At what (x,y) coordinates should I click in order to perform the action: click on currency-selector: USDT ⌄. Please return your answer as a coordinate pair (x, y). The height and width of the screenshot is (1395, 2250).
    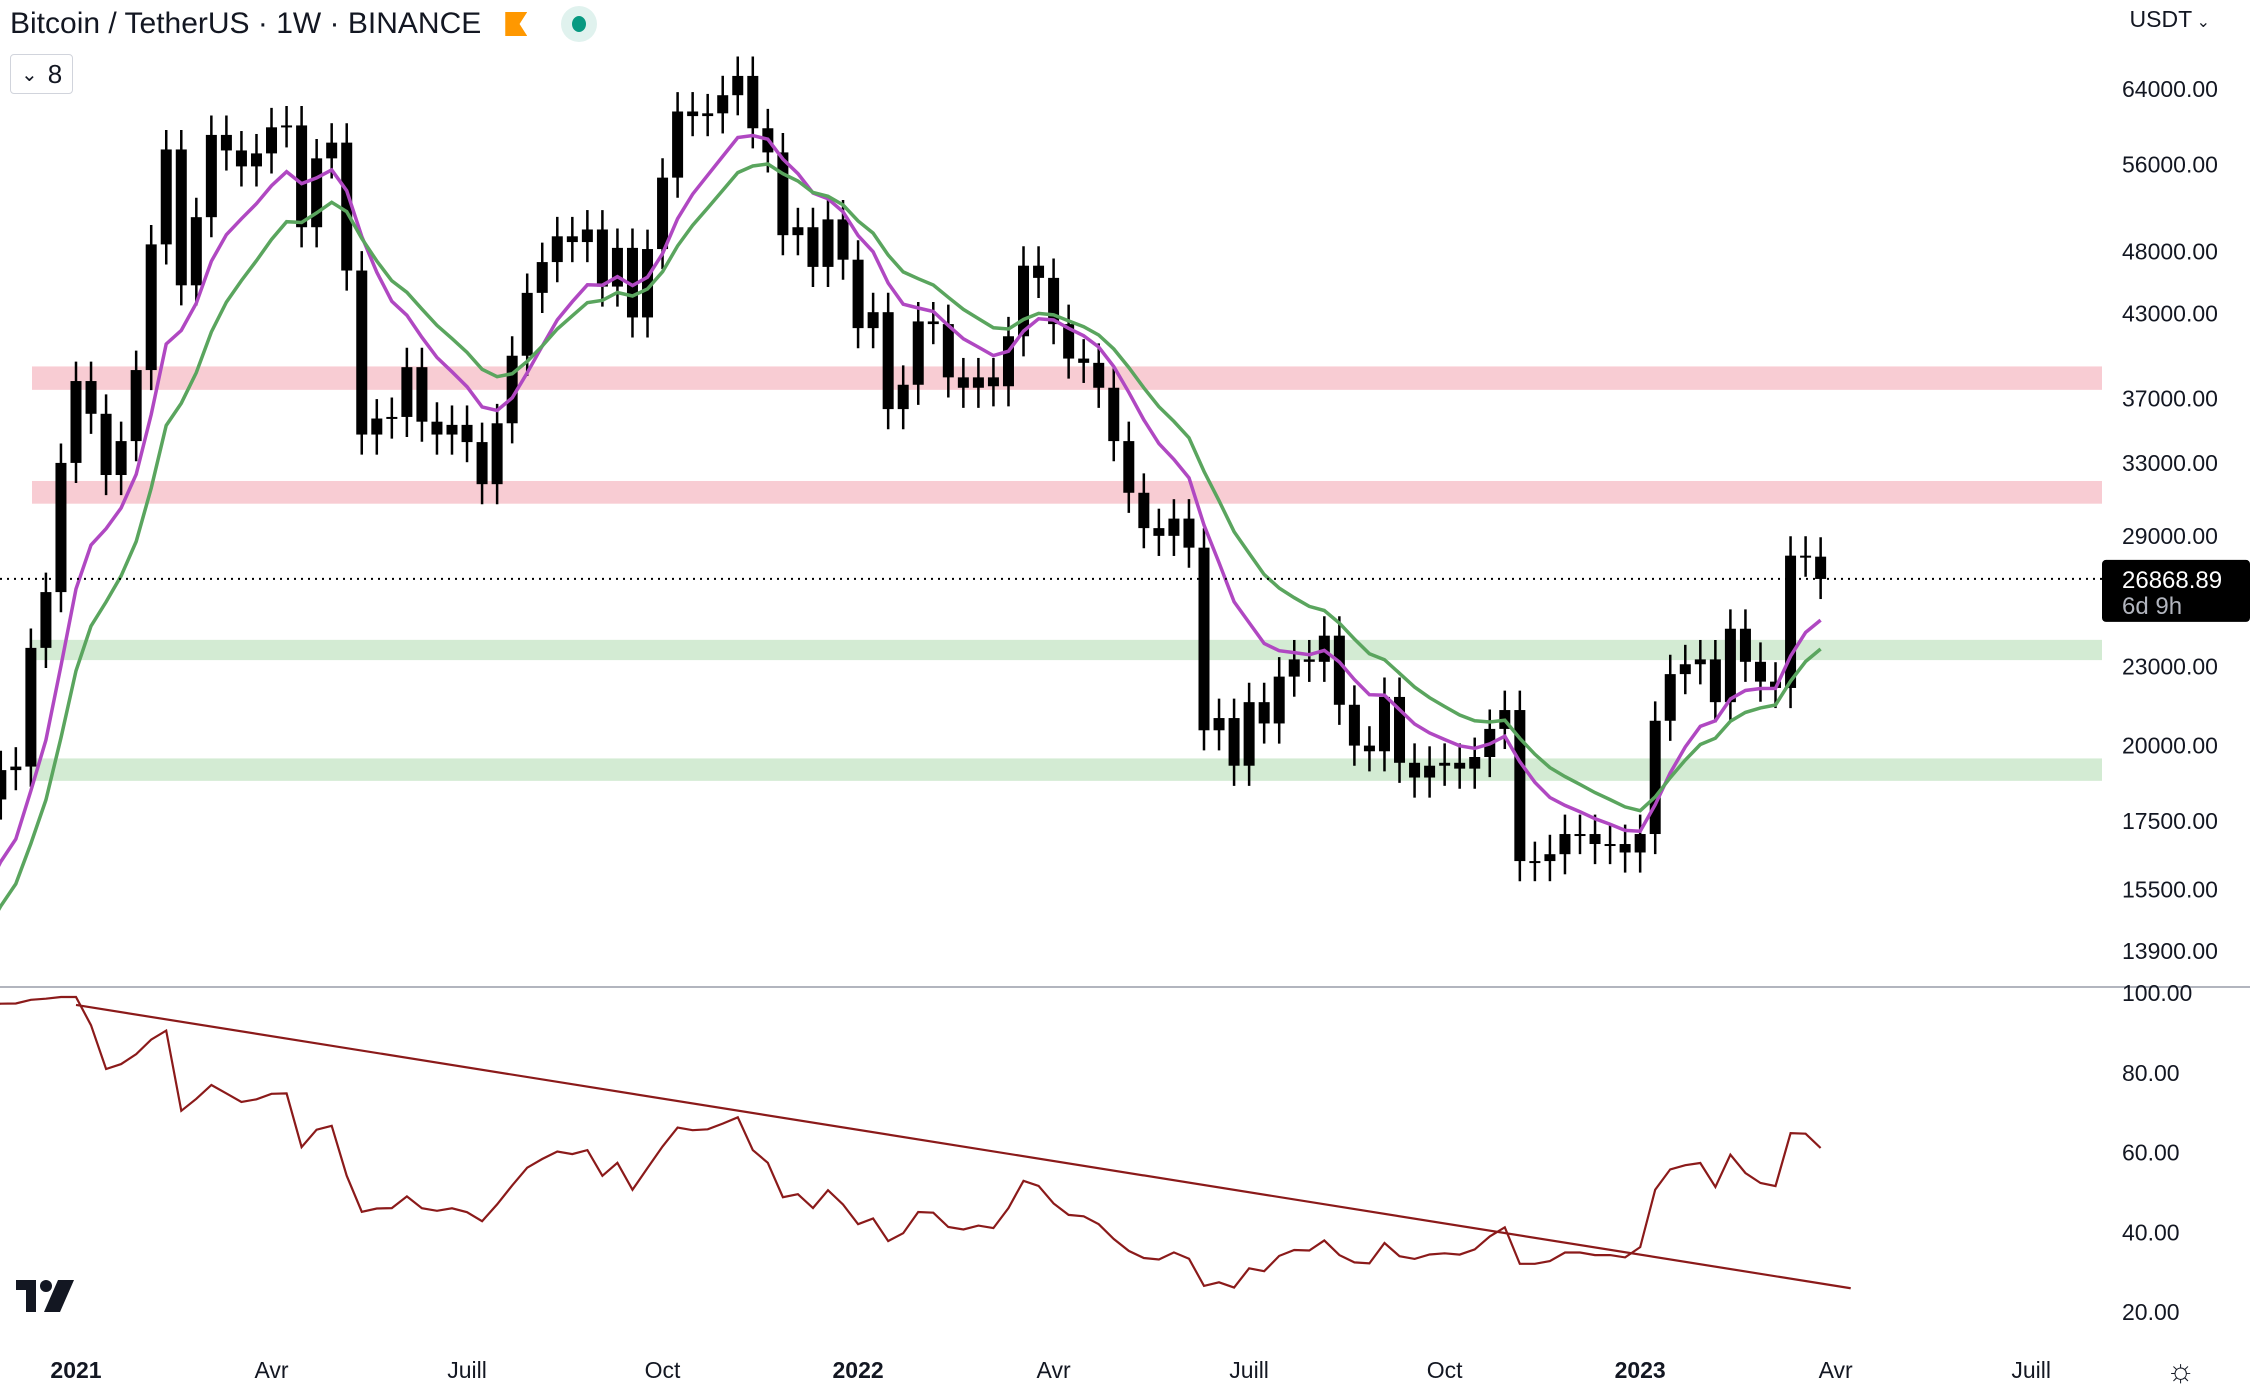
    Looking at the image, I should click on (2170, 19).